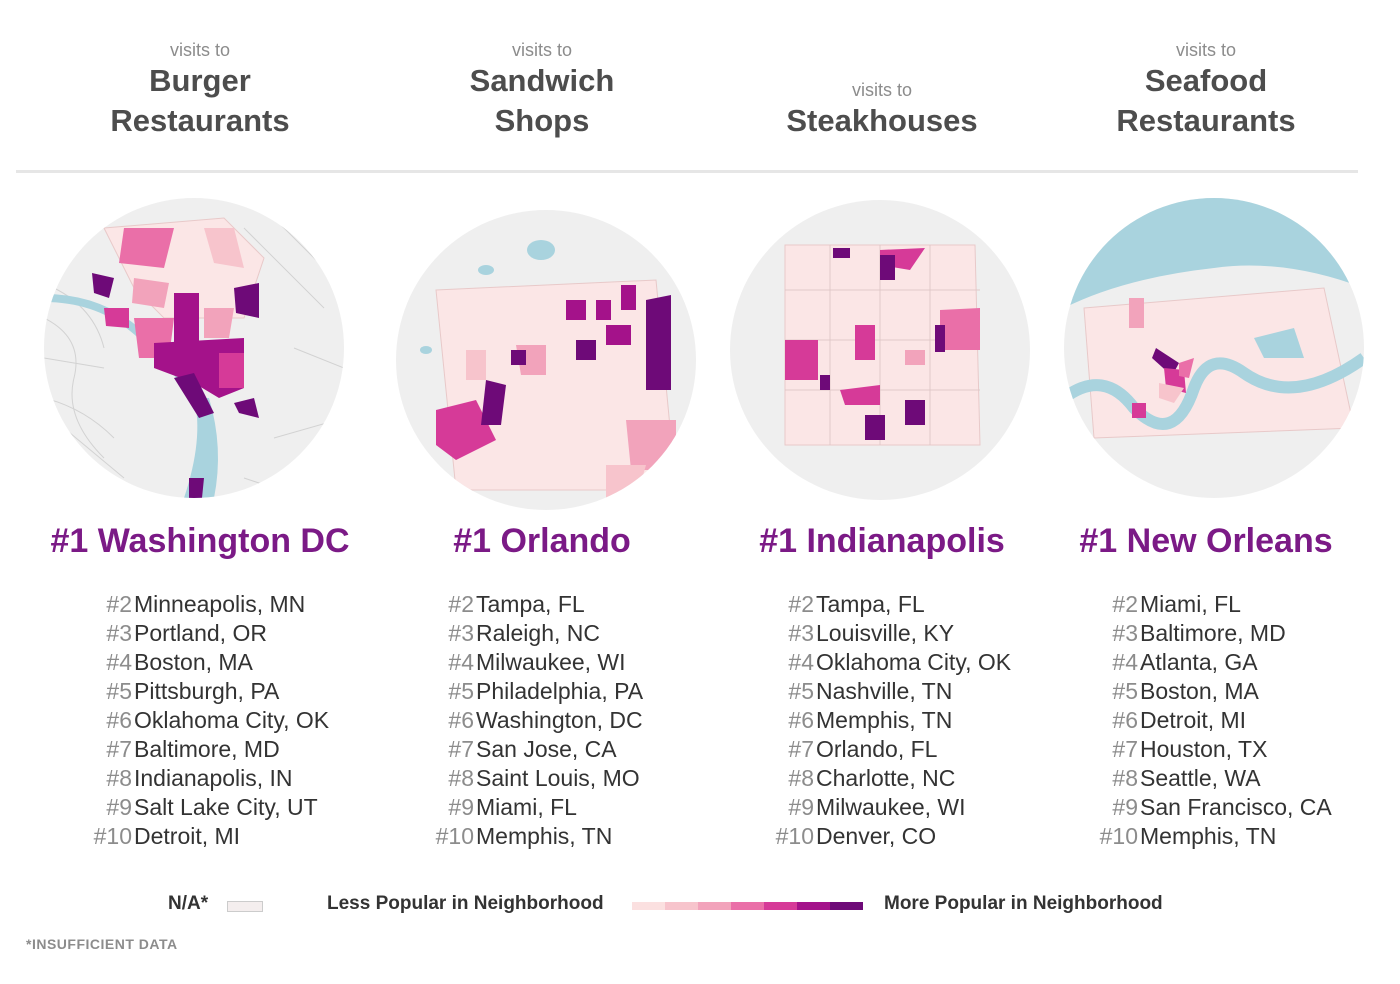  Describe the element at coordinates (200, 80) in the screenshot. I see `header-title-line1: Burger` at that location.